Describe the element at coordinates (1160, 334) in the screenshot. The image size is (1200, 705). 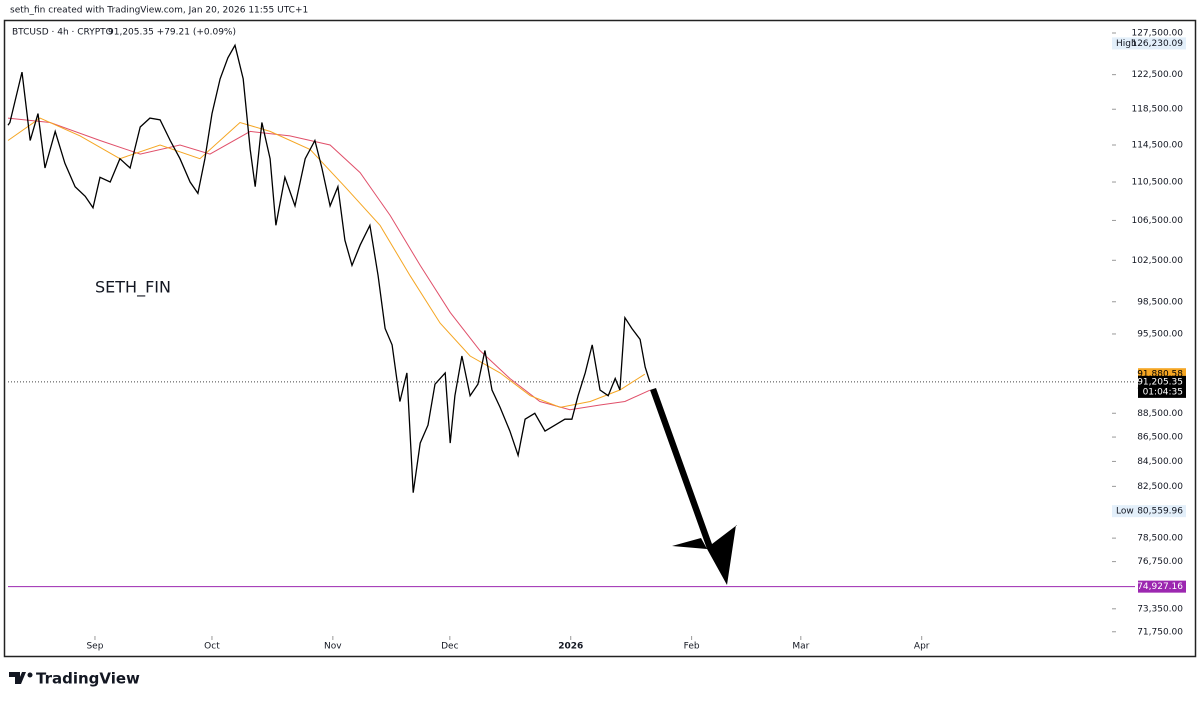
I see `y-tick-label: 95,500.00` at that location.